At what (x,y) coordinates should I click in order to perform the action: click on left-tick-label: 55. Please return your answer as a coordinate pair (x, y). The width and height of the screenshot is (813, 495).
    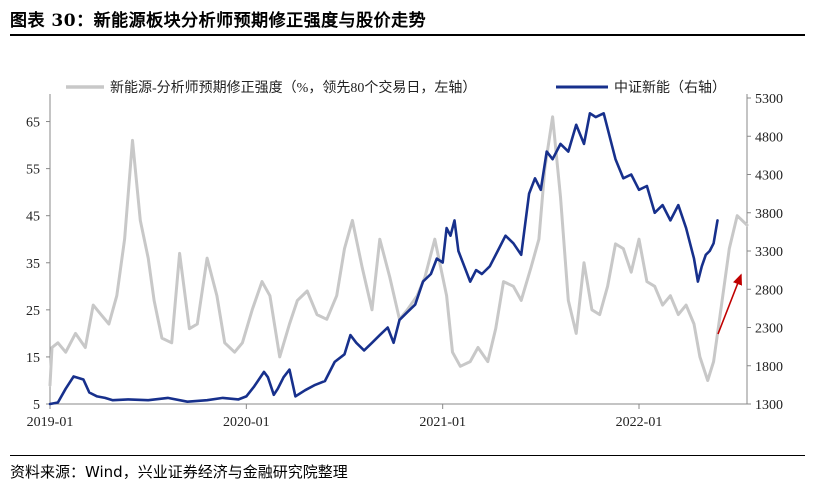
    Looking at the image, I should click on (33, 170).